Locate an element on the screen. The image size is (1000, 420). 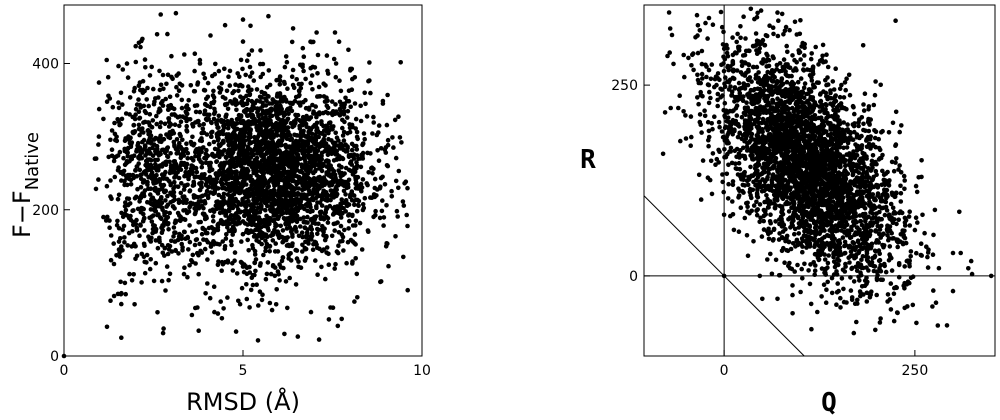
left-y-axis-label-subscript: Native is located at coordinates (32, 161).